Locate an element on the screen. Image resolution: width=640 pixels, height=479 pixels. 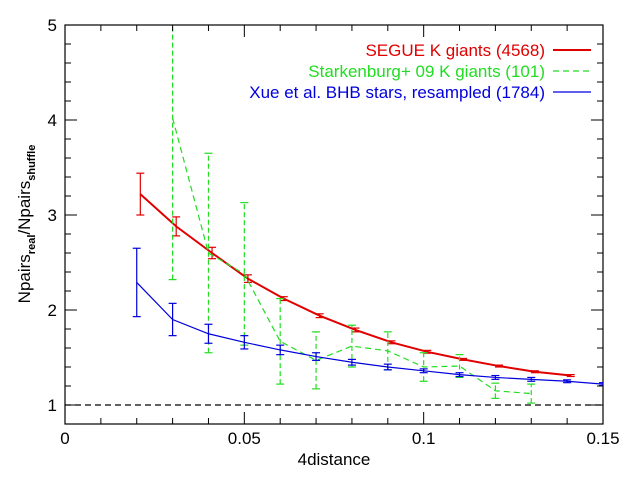
y-label-part: /Npairs is located at coordinates (24, 208).